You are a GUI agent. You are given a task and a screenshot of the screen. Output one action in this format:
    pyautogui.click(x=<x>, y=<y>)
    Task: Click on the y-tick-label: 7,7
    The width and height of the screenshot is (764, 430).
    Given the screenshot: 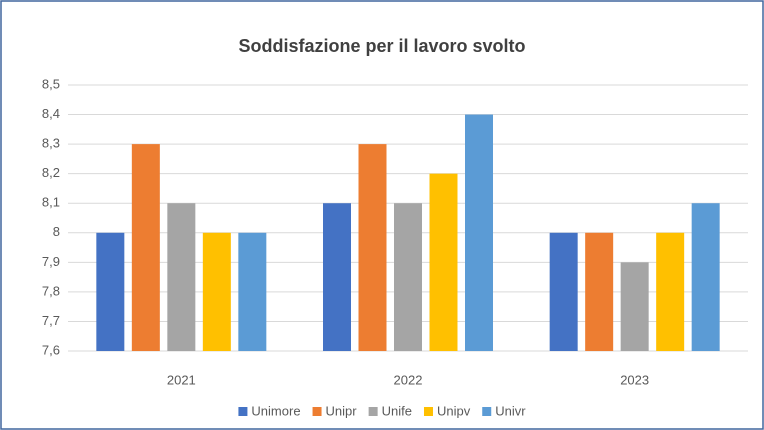 What is the action you would take?
    pyautogui.click(x=51, y=320)
    